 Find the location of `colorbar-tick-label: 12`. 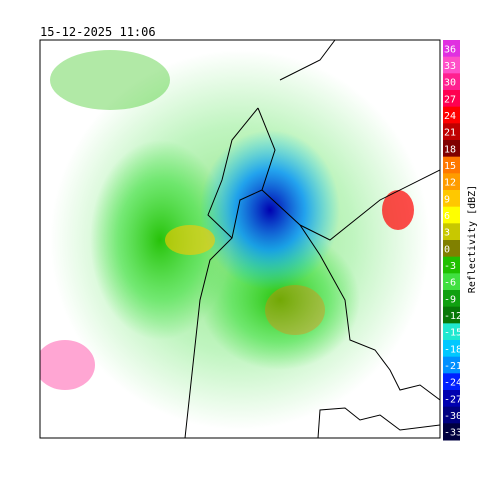

colorbar-tick-label: 12 is located at coordinates (450, 183).